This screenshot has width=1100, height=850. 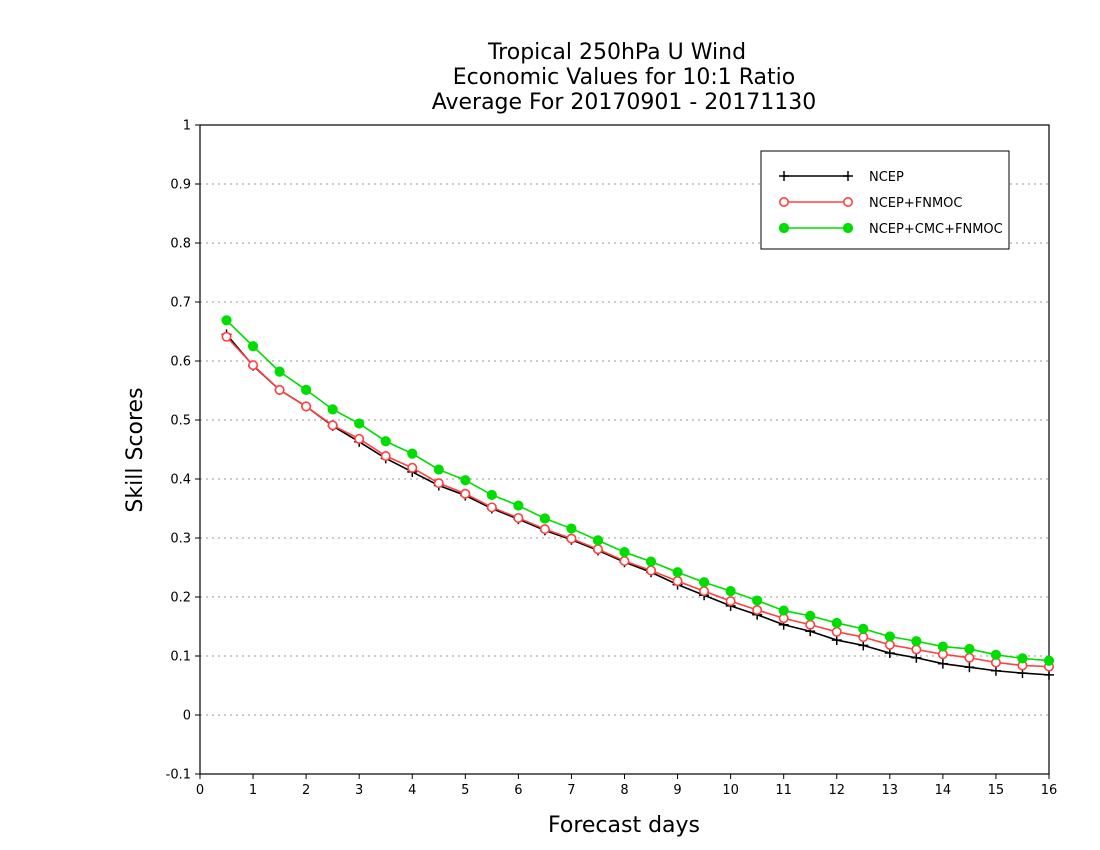 I want to click on x-tick-label: 13, so click(x=890, y=790).